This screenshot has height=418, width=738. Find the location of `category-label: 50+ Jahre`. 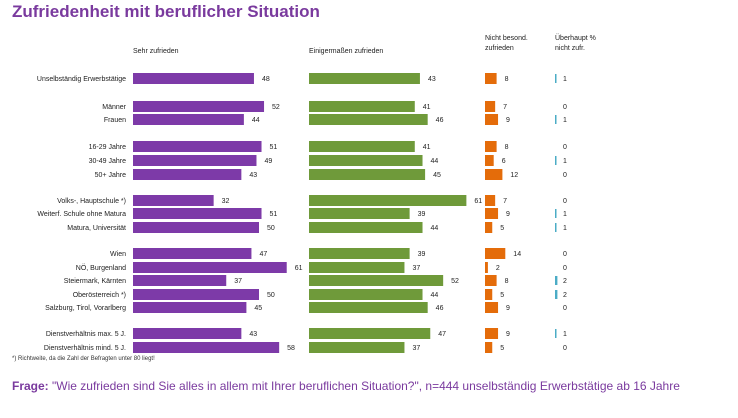

category-label: 50+ Jahre is located at coordinates (110, 175).